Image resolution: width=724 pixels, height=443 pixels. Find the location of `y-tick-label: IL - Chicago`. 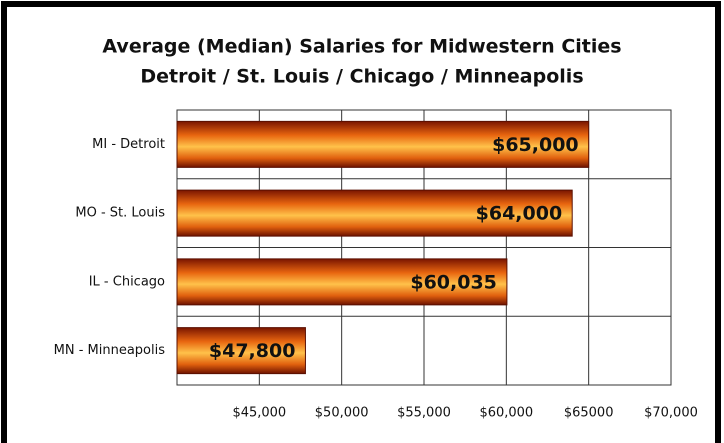

y-tick-label: IL - Chicago is located at coordinates (127, 281).